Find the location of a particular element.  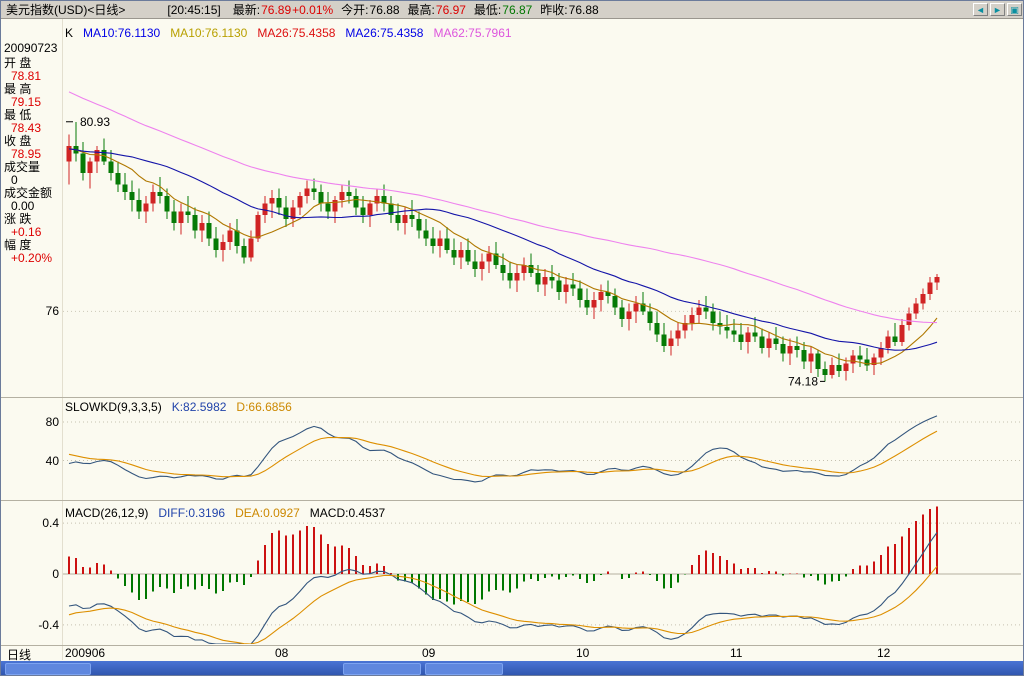

info-row: 开 盘 78.81 is located at coordinates (33, 70).